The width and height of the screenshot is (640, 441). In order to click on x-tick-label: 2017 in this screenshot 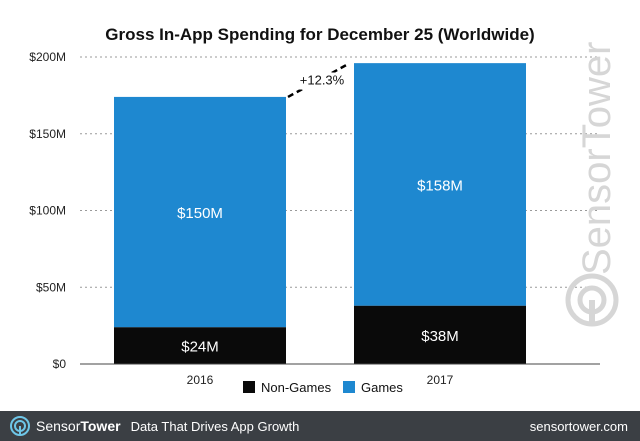, I will do `click(440, 380)`.